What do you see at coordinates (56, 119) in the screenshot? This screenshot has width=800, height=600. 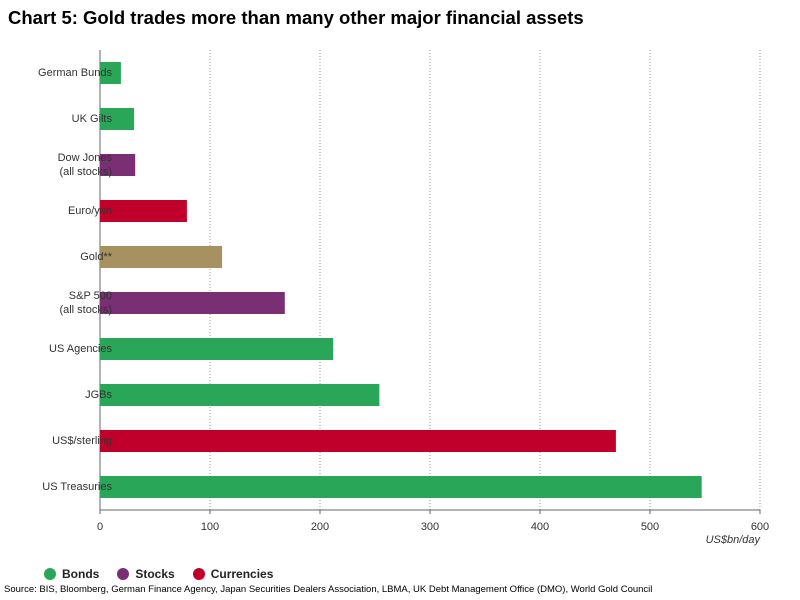 I see `category-label: UK Gilts` at bounding box center [56, 119].